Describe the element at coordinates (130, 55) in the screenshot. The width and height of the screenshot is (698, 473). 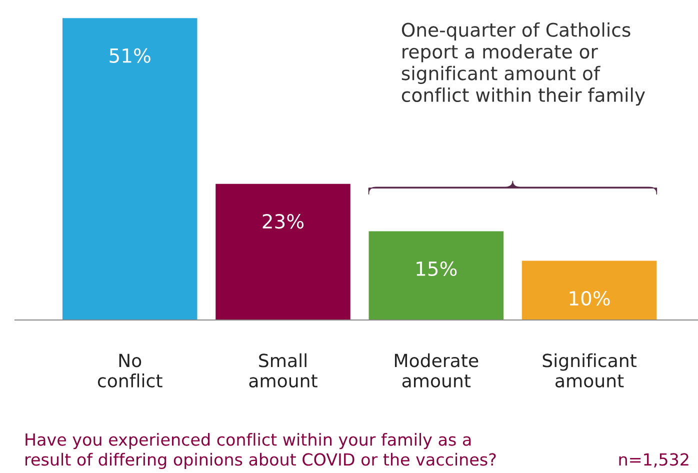
I see `data-label: 51%` at that location.